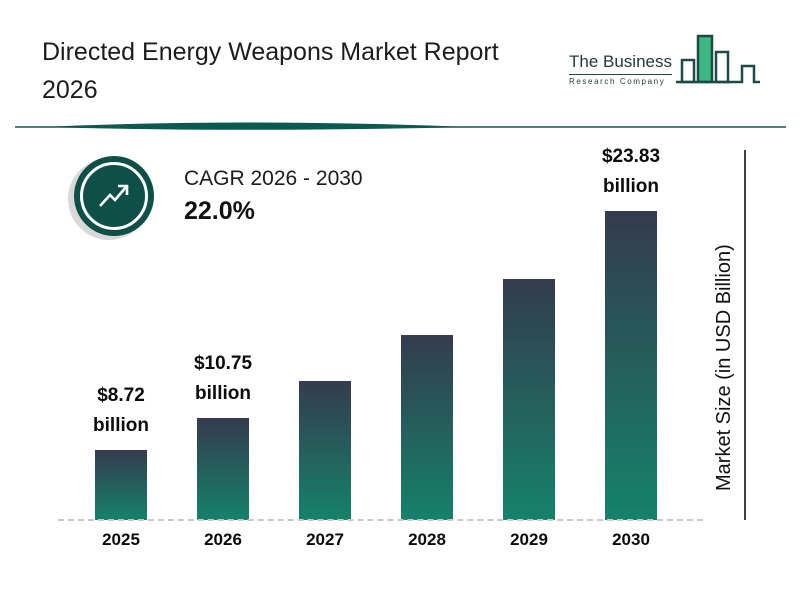  What do you see at coordinates (400, 126) in the screenshot?
I see `divider-ribbon` at bounding box center [400, 126].